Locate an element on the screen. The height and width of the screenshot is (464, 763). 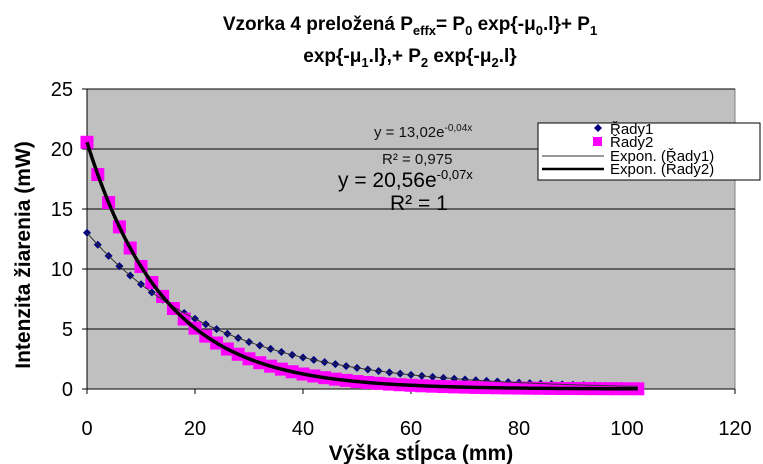
trendline-r2-1: R² = 0,975 is located at coordinates (417, 159).